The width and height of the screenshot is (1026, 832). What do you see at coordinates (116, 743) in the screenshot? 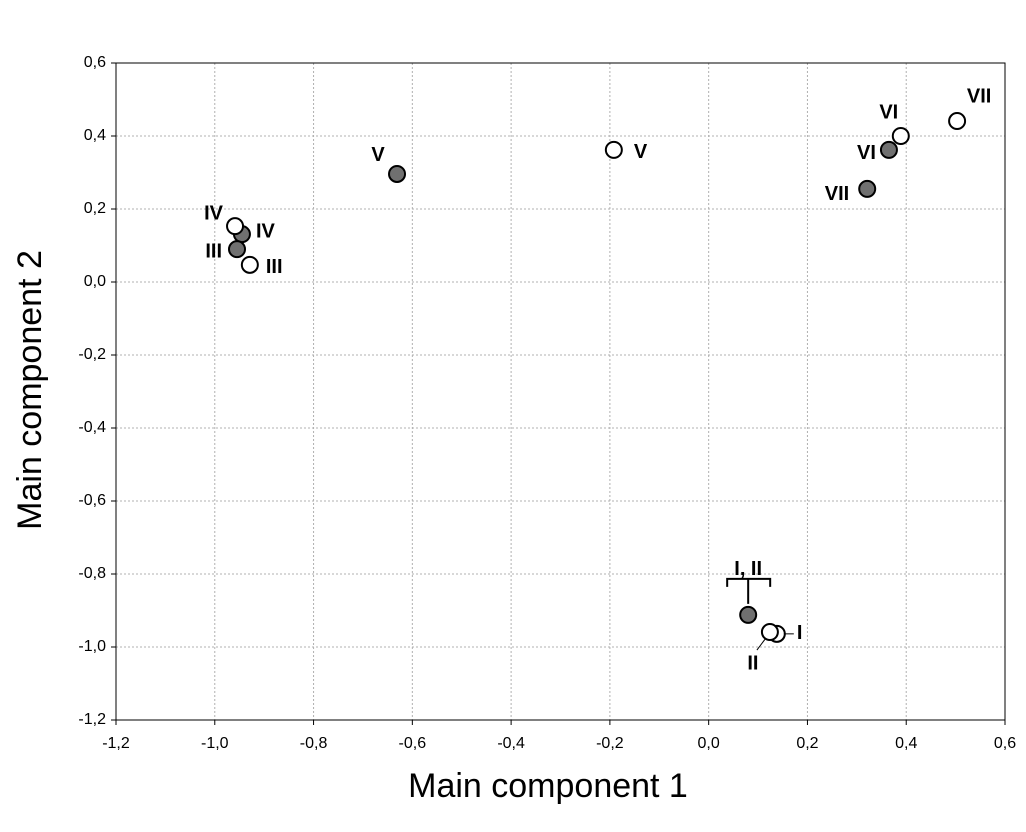
I see `x-tick-label: -1,2` at bounding box center [116, 743].